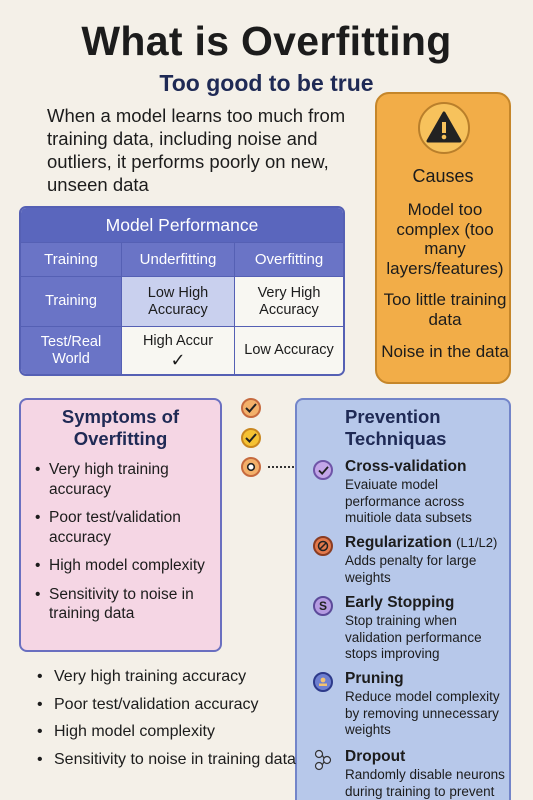 Image resolution: width=533 pixels, height=800 pixels. Describe the element at coordinates (182, 225) in the screenshot. I see `table-title: Model Performance` at that location.